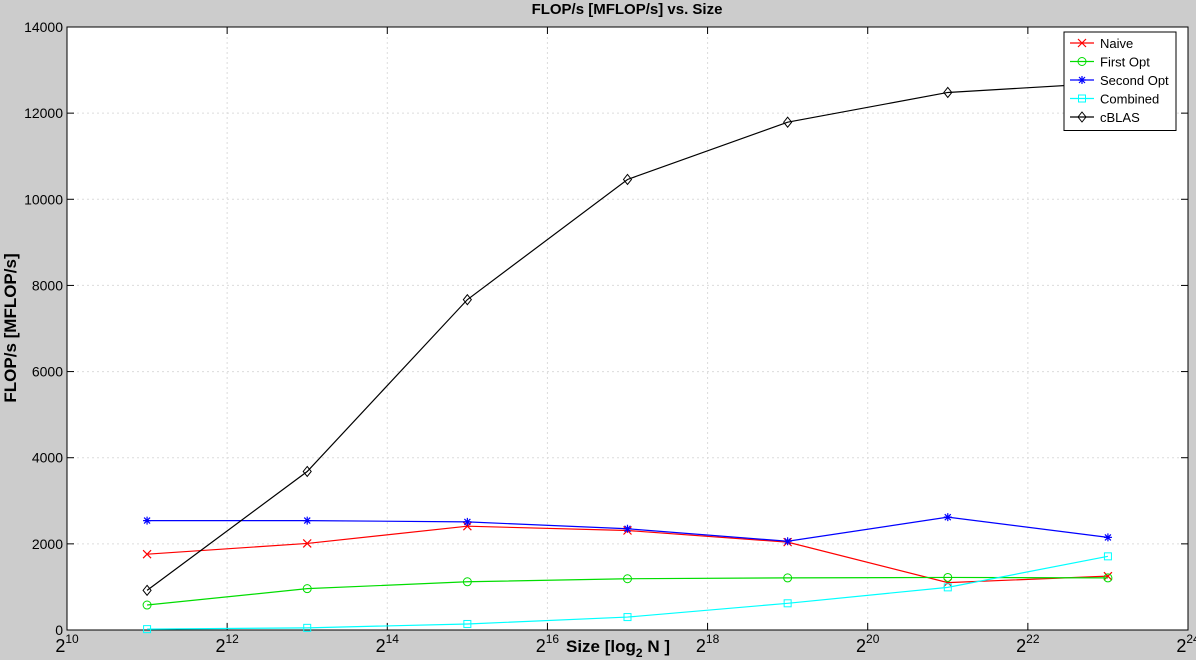 The height and width of the screenshot is (660, 1196). I want to click on series-second-opt, so click(627, 529).